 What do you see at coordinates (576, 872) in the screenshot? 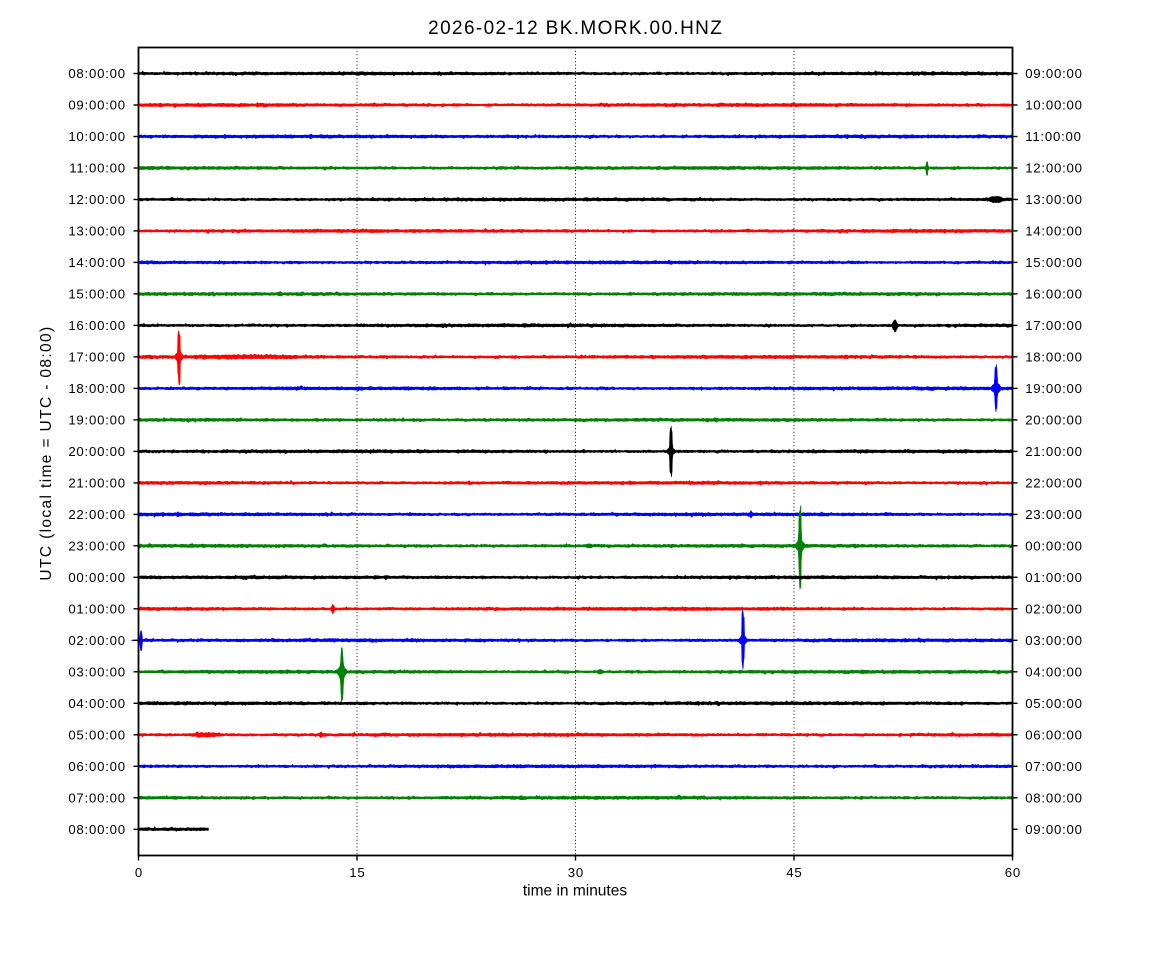
I see `svg-text: 30` at bounding box center [576, 872].